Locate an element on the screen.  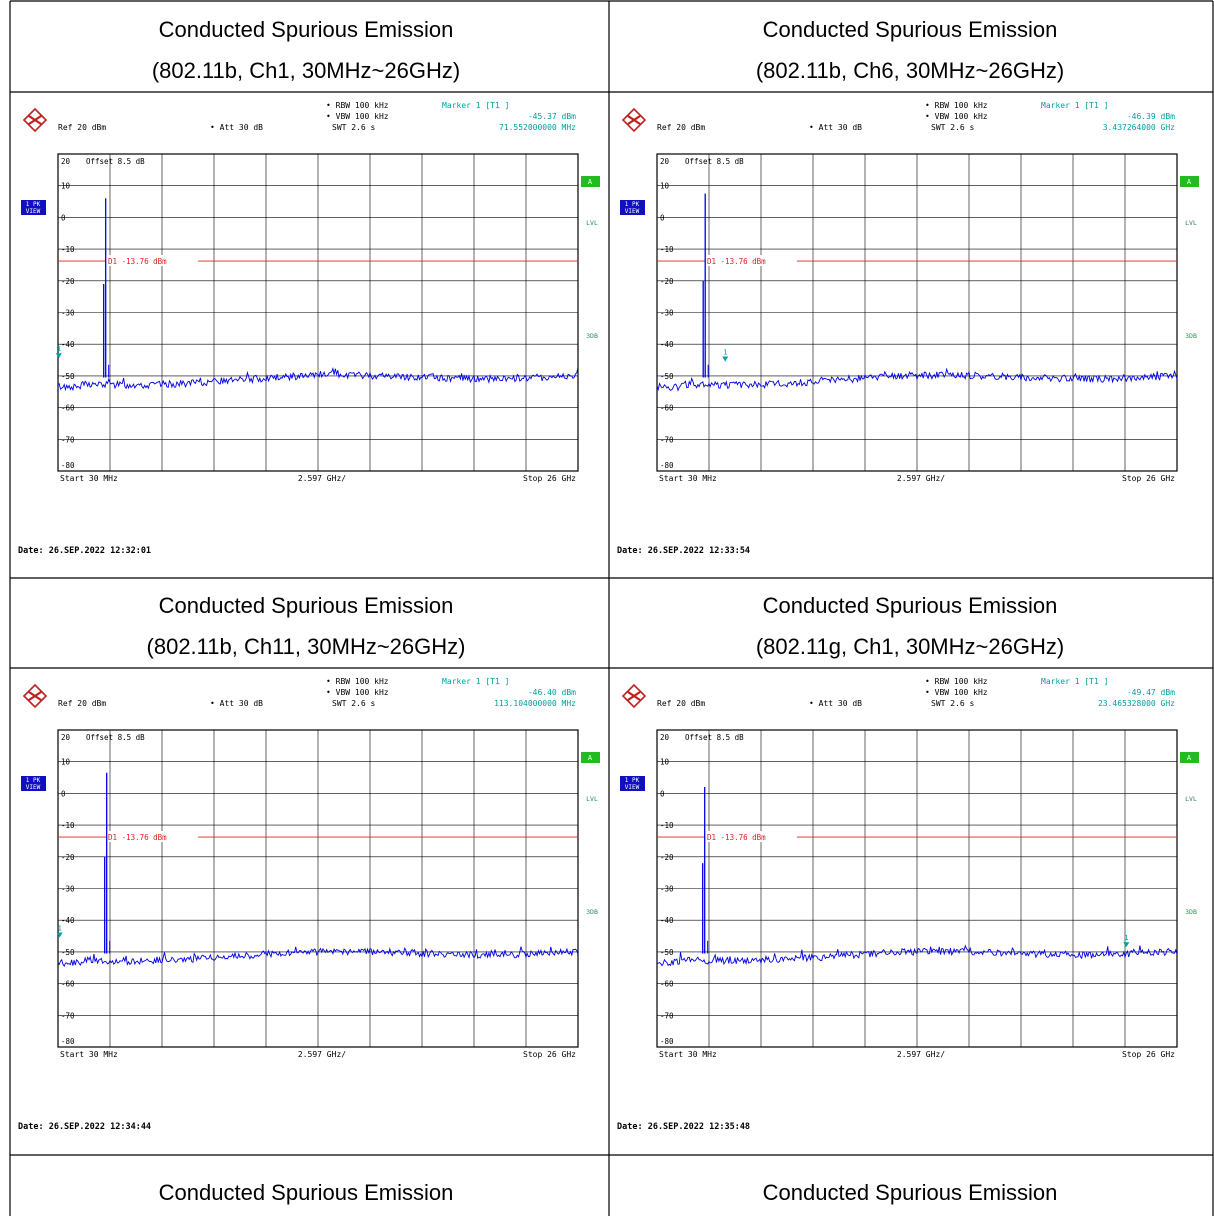
marker-level: -46.39 dBm is located at coordinates (1151, 116).